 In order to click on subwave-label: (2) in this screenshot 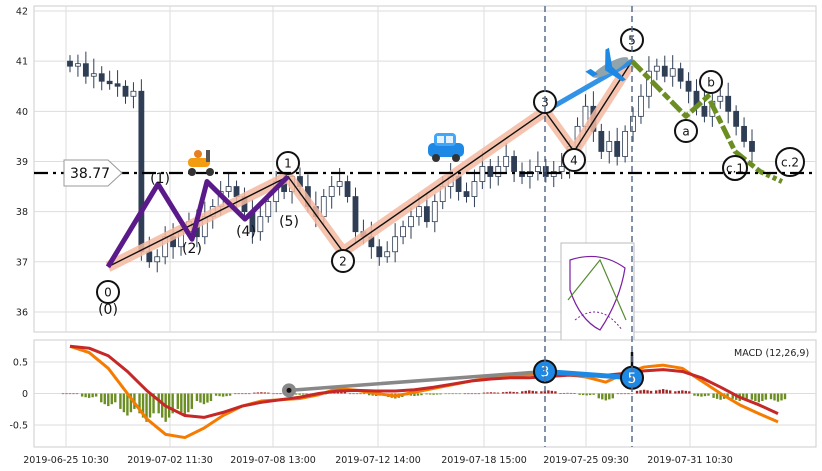, I will do `click(192, 249)`.